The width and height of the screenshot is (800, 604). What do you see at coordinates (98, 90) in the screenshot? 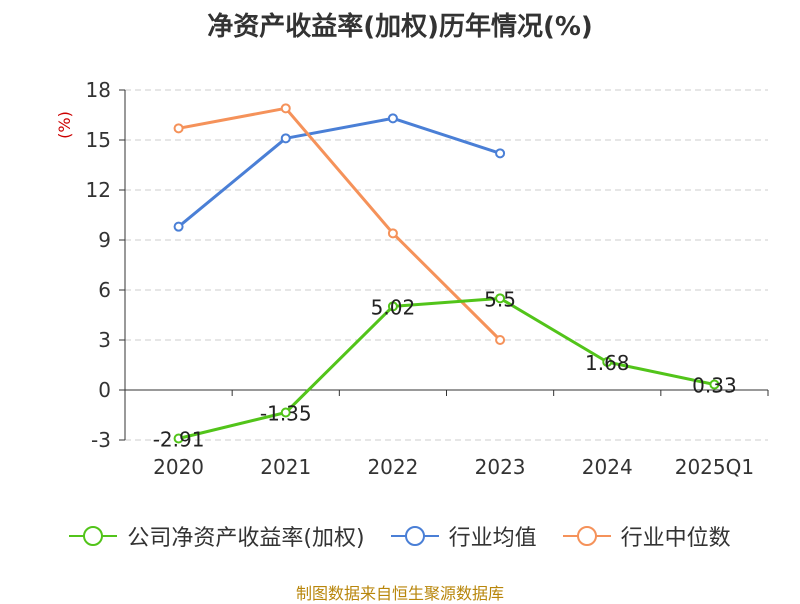
I see `y-tick-label: 18` at bounding box center [98, 90].